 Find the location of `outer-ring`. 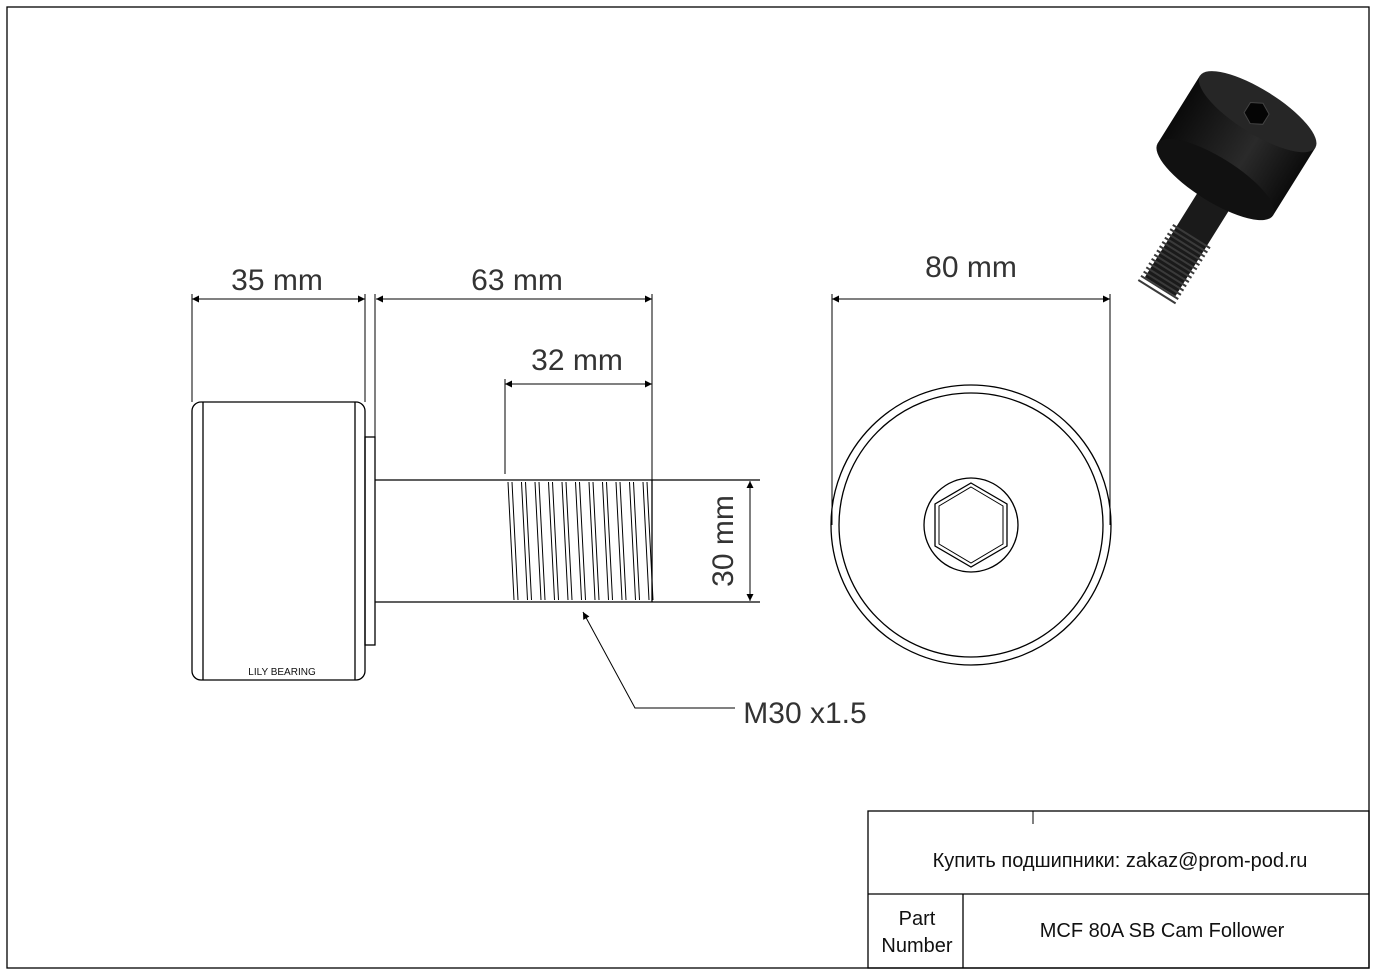

outer-ring is located at coordinates (971, 525).